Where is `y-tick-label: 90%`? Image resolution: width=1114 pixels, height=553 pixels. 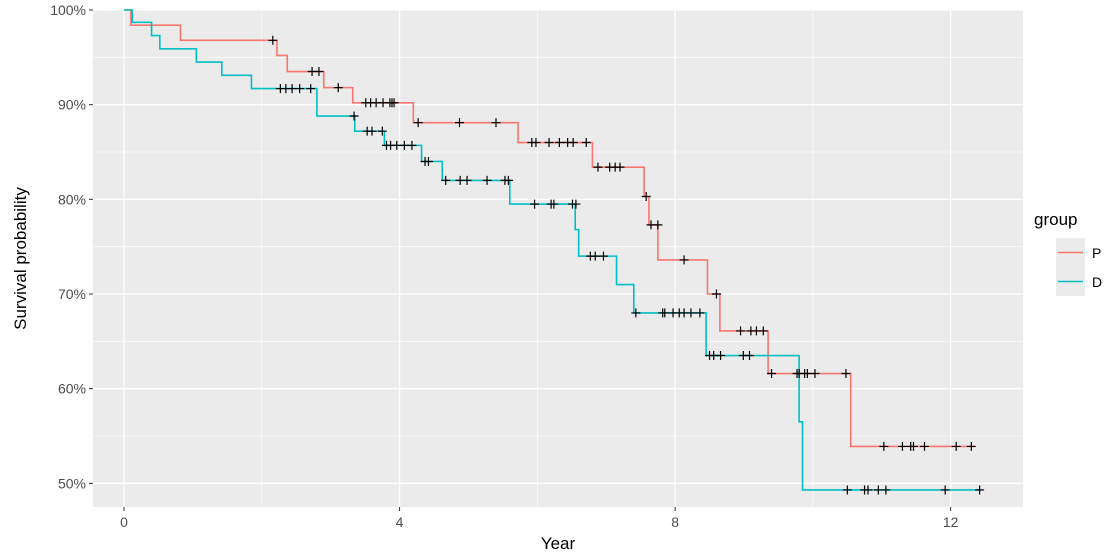 y-tick-label: 90% is located at coordinates (72, 105).